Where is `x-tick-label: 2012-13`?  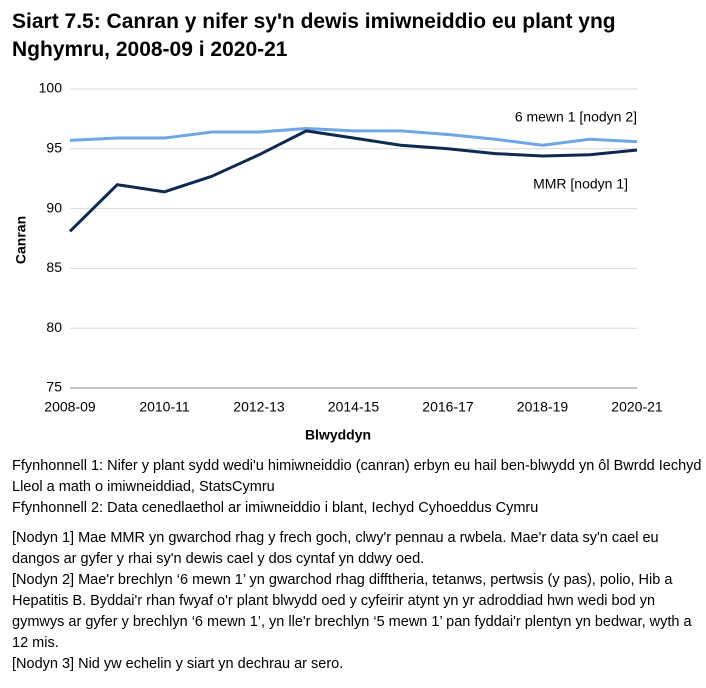 x-tick-label: 2012-13 is located at coordinates (259, 407).